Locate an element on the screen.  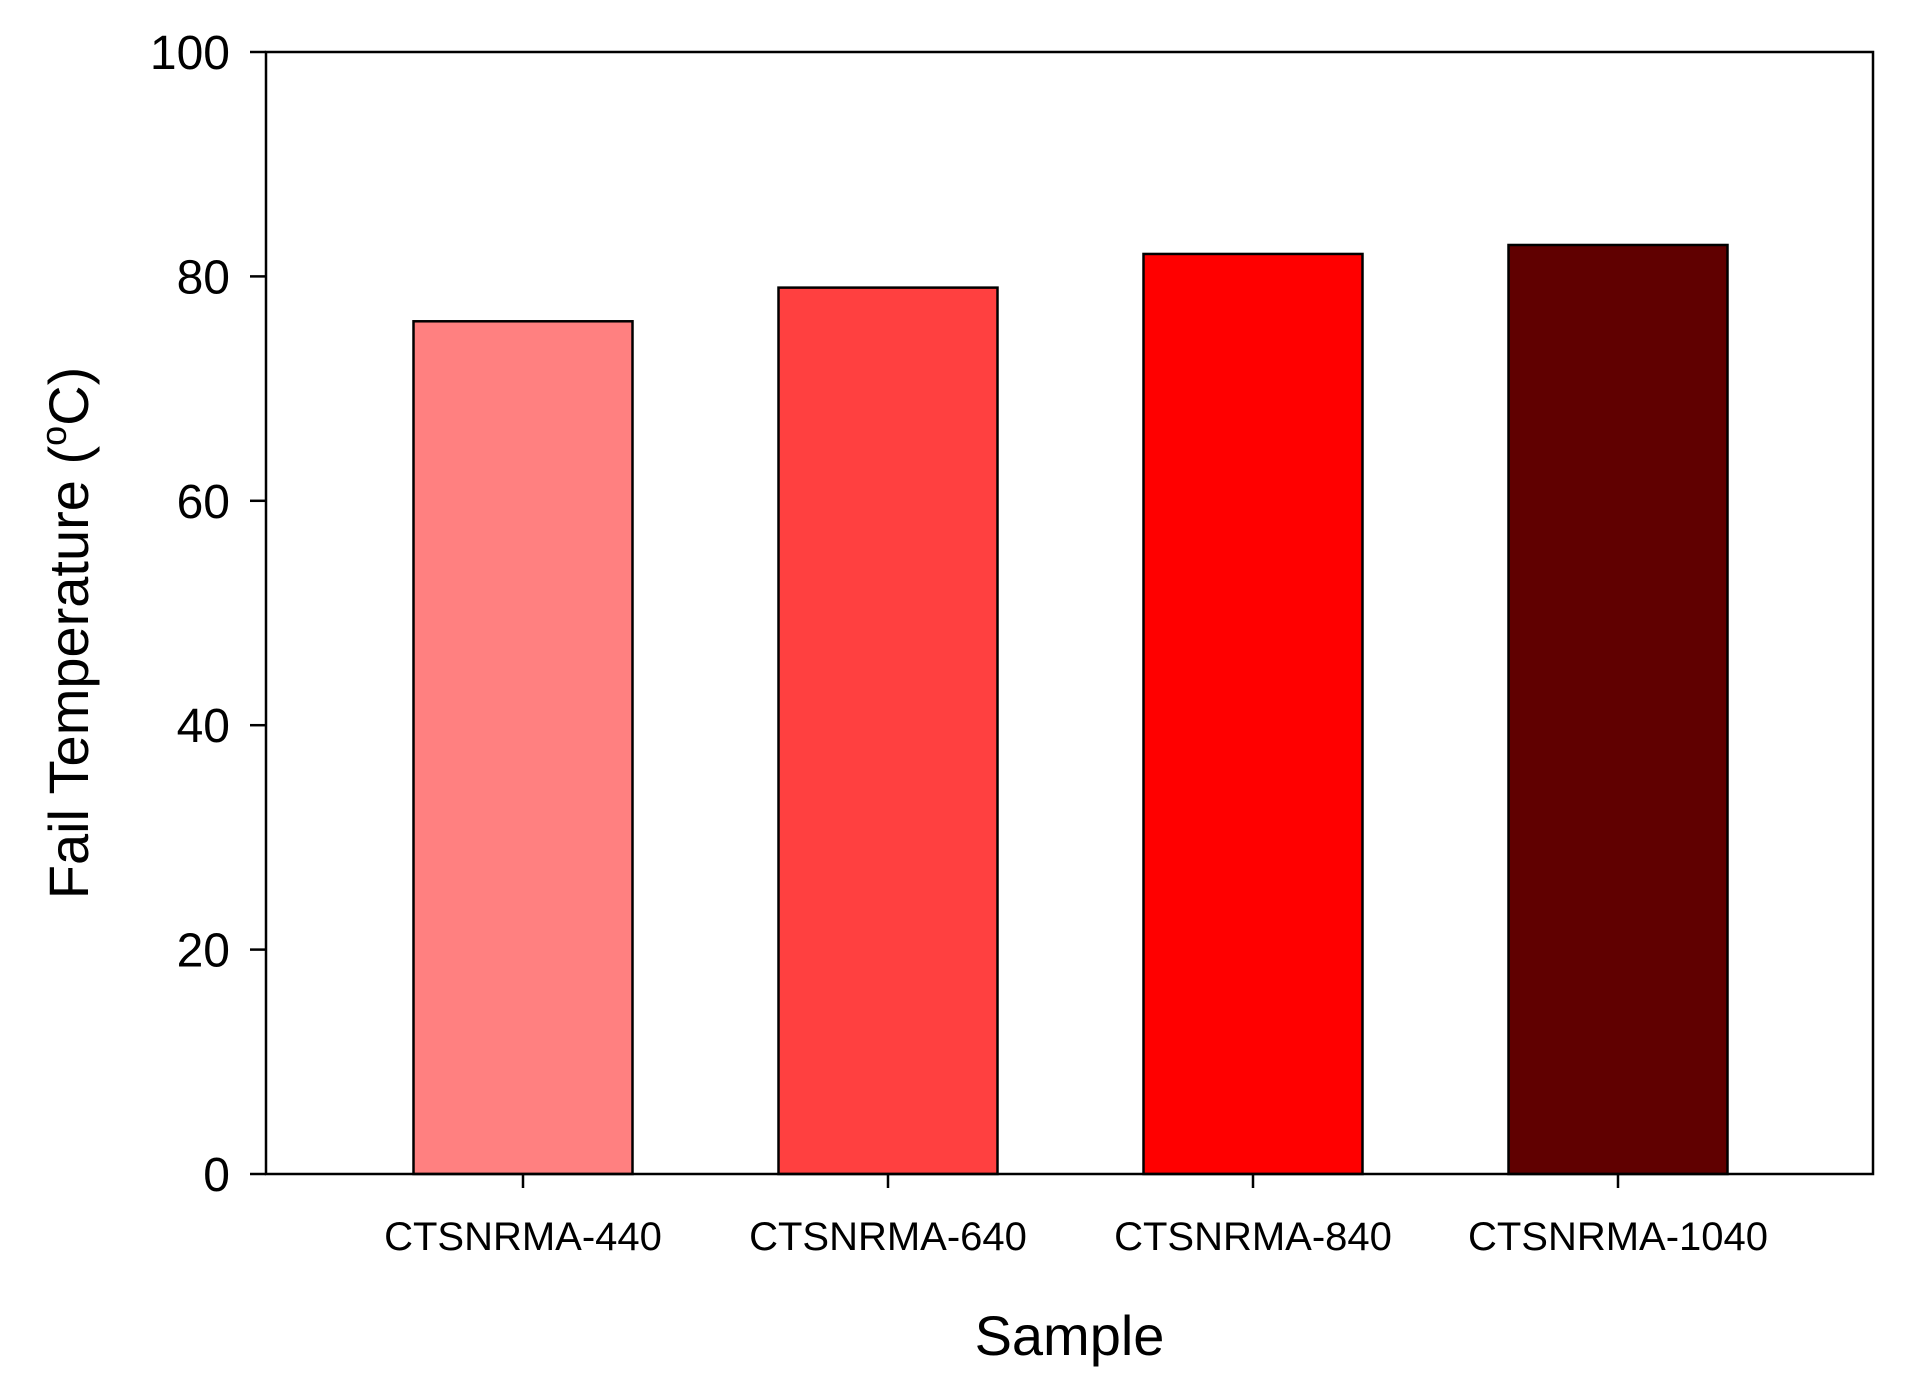
x-tick-label: CTSNRMA-840 is located at coordinates (1253, 1237).